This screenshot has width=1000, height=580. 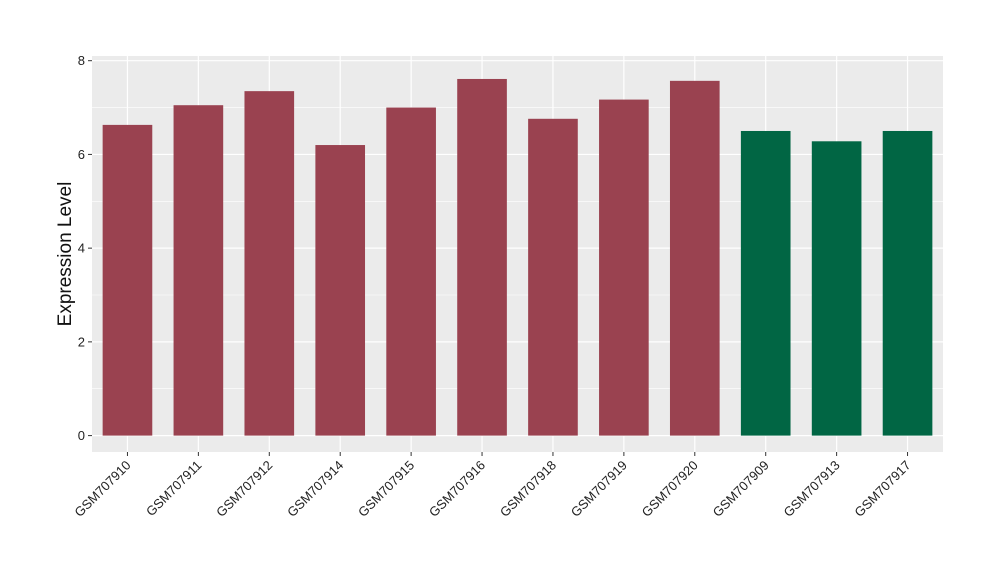 I want to click on y-tick-label: 2, so click(x=81, y=341).